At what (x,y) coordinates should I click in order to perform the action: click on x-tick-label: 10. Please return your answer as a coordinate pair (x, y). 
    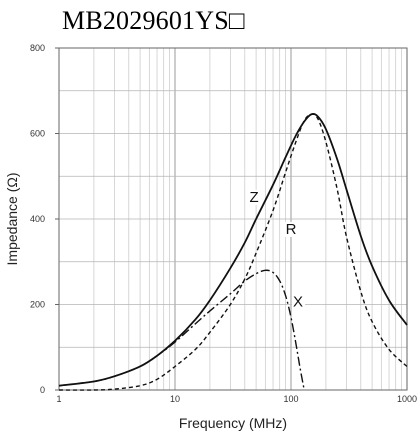
    Looking at the image, I should click on (175, 399).